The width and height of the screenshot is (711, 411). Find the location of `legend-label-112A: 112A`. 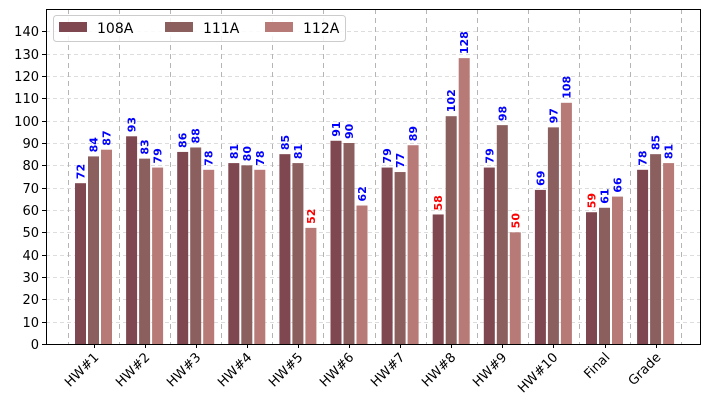

legend-label-112A: 112A is located at coordinates (321, 29).